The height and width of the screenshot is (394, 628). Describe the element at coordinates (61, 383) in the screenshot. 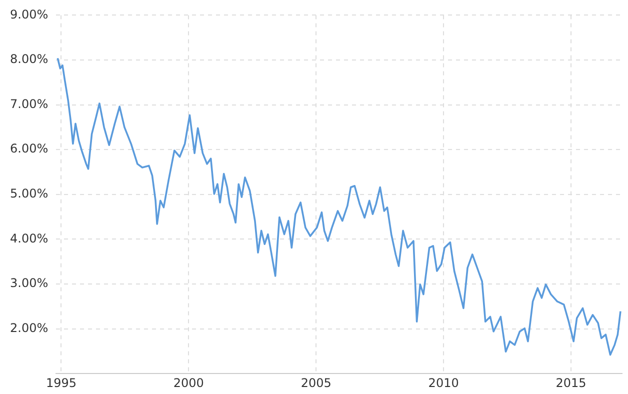

I see `x-tick-label: 1995` at that location.